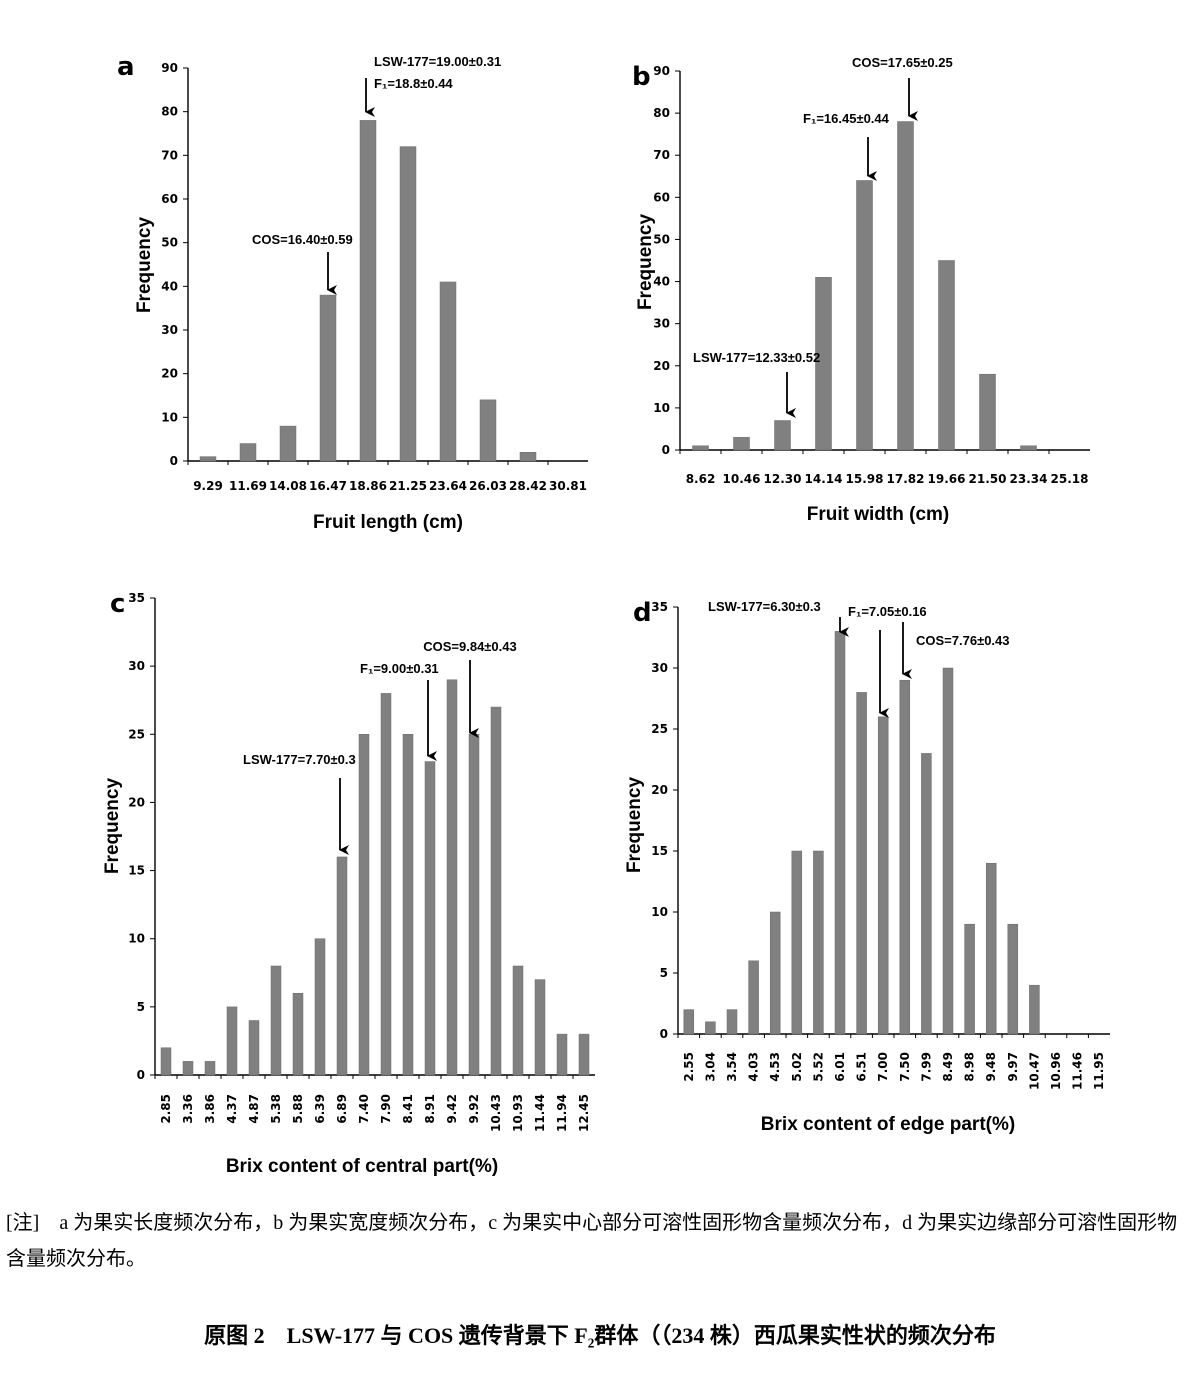 This screenshot has width=1200, height=1400. I want to click on y-tick-label: 50, so click(661, 239).